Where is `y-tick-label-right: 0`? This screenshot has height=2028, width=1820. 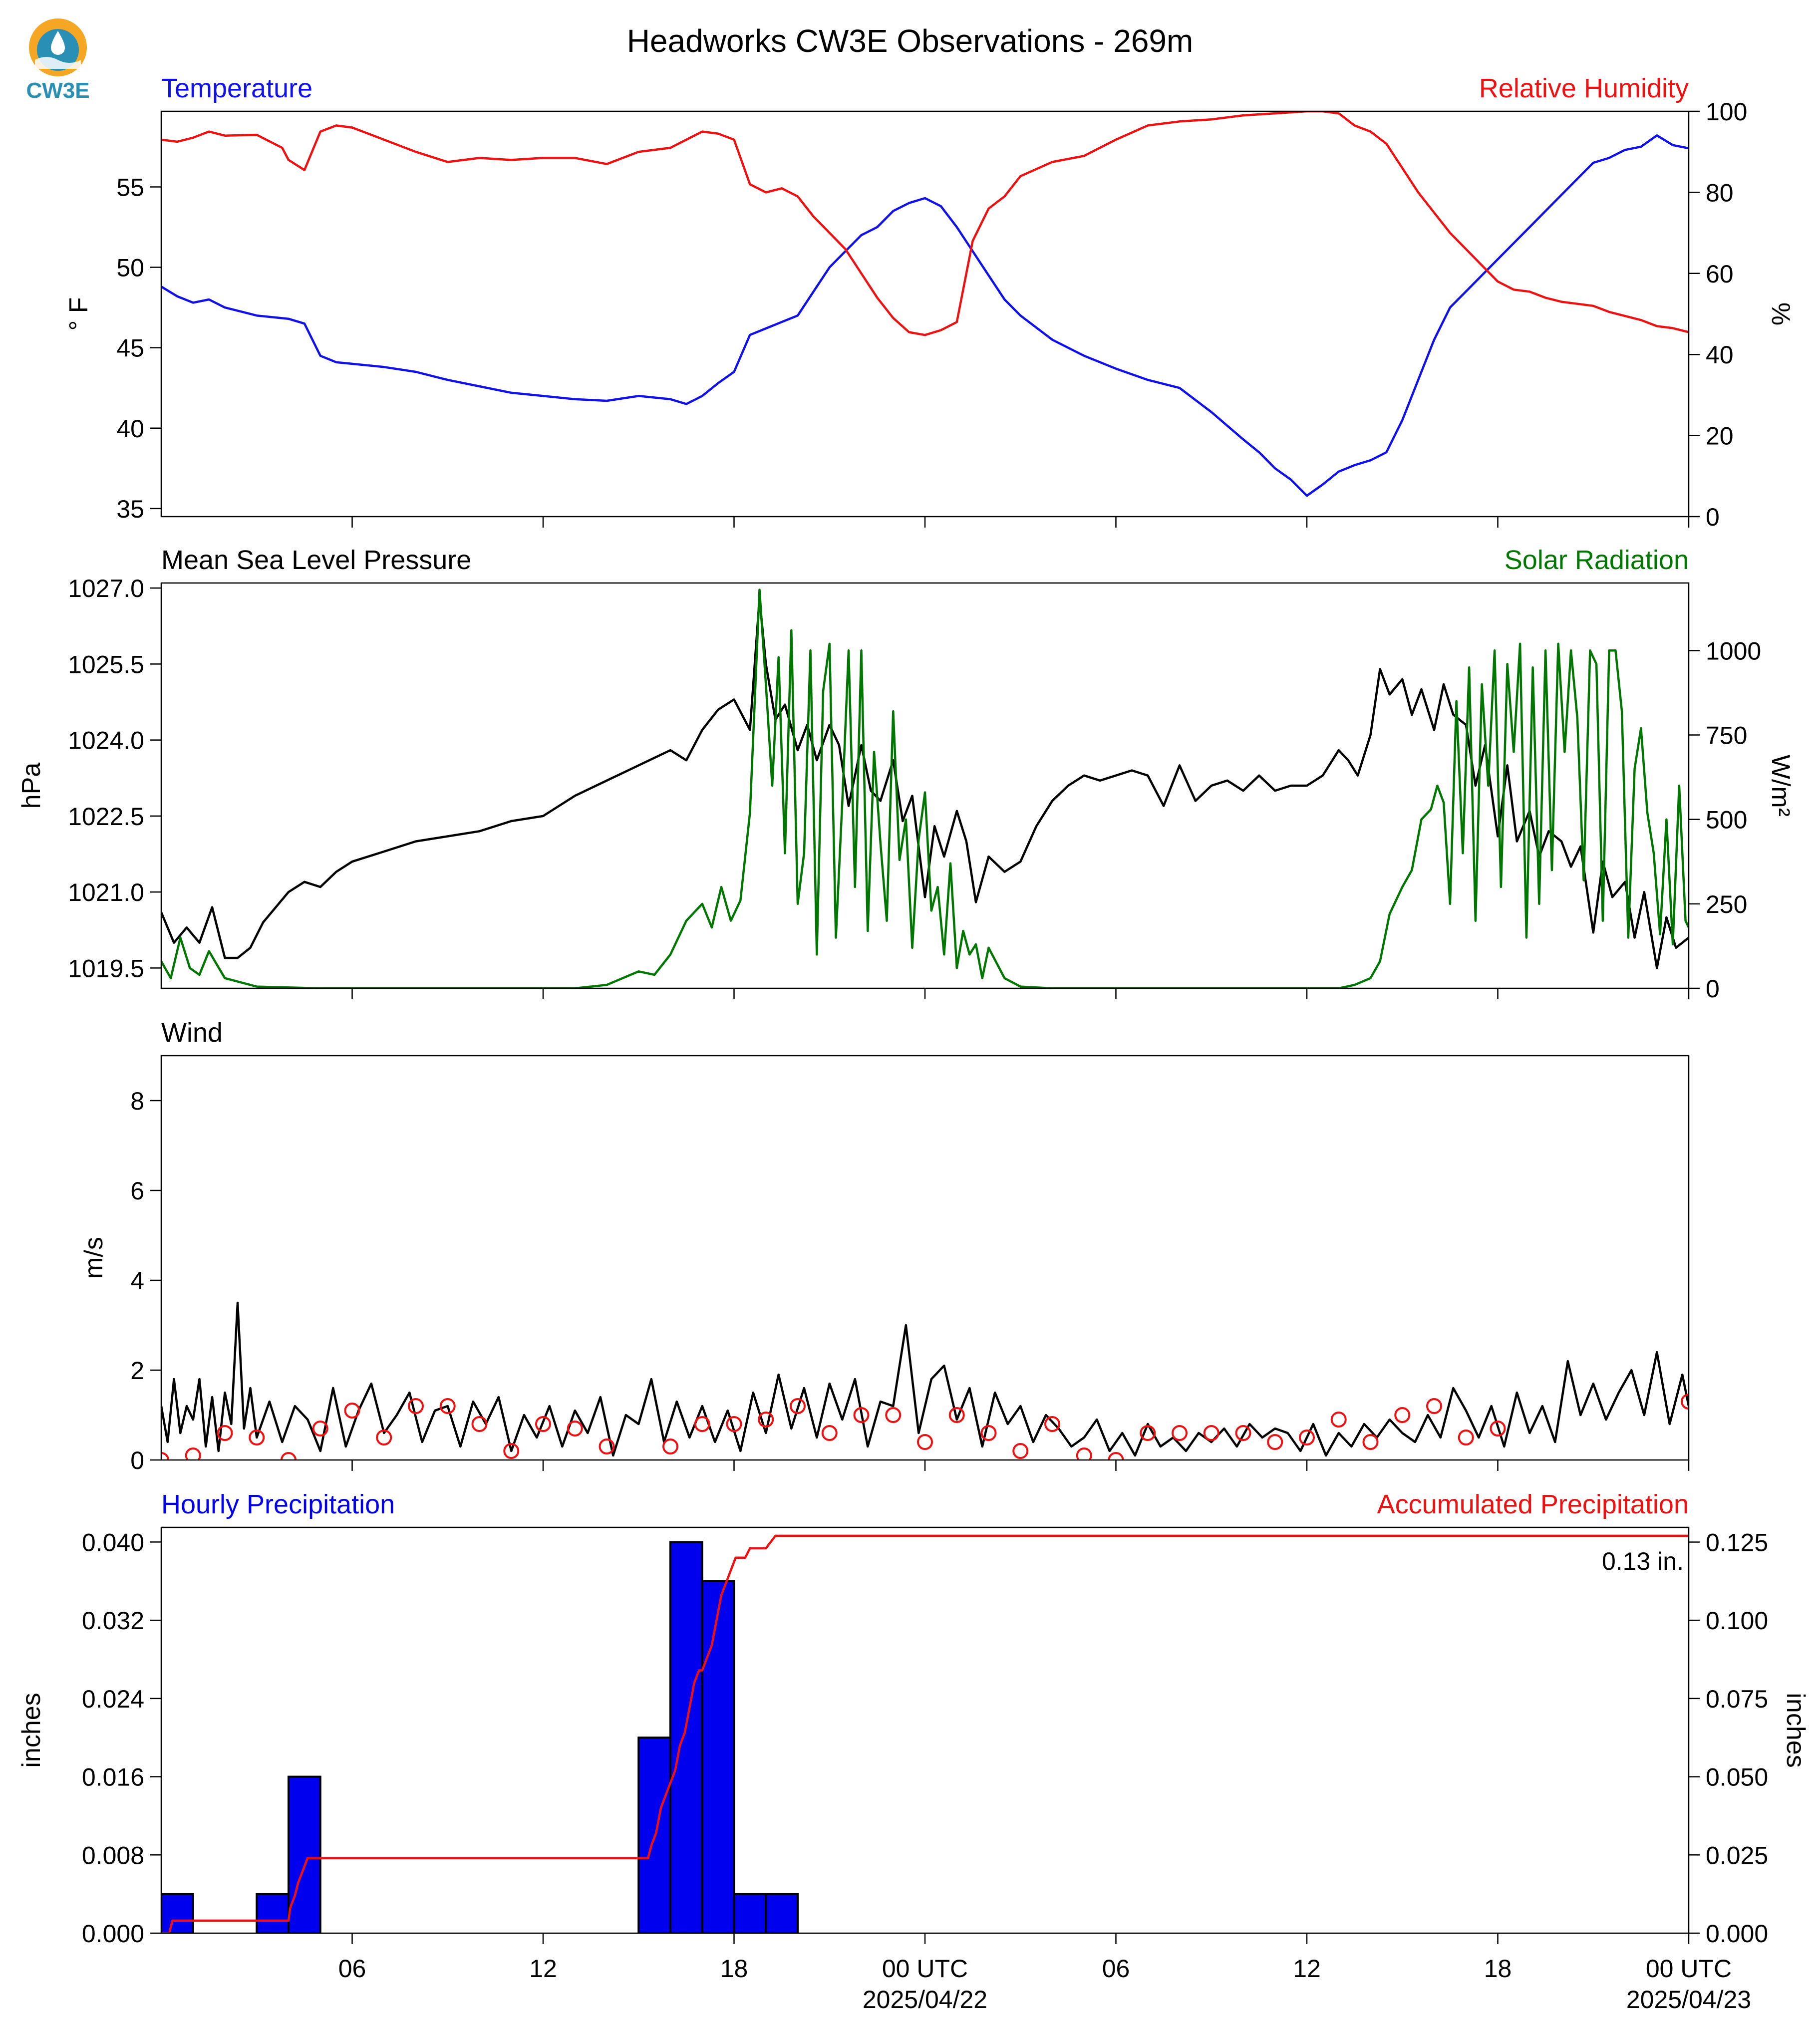 y-tick-label-right: 0 is located at coordinates (1713, 517).